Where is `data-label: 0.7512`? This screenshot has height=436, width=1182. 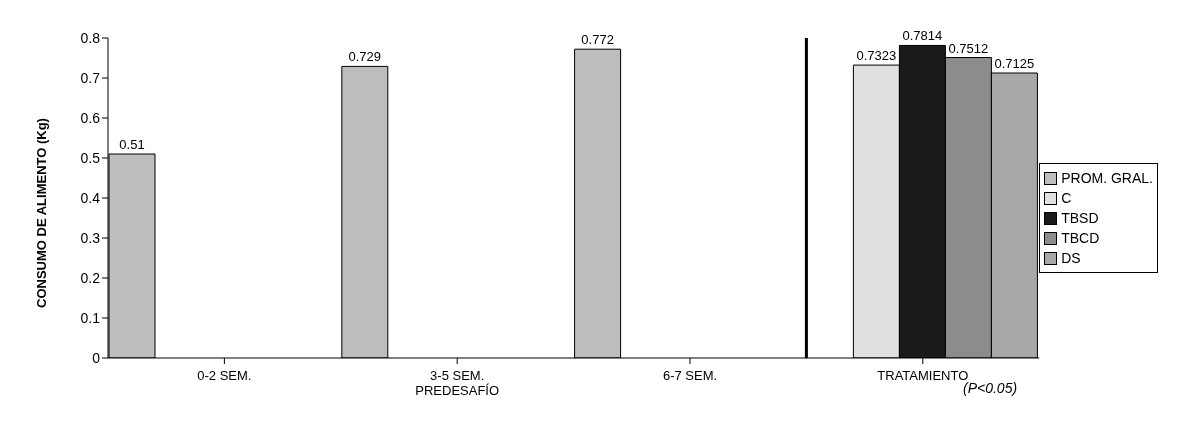 data-label: 0.7512 is located at coordinates (968, 48).